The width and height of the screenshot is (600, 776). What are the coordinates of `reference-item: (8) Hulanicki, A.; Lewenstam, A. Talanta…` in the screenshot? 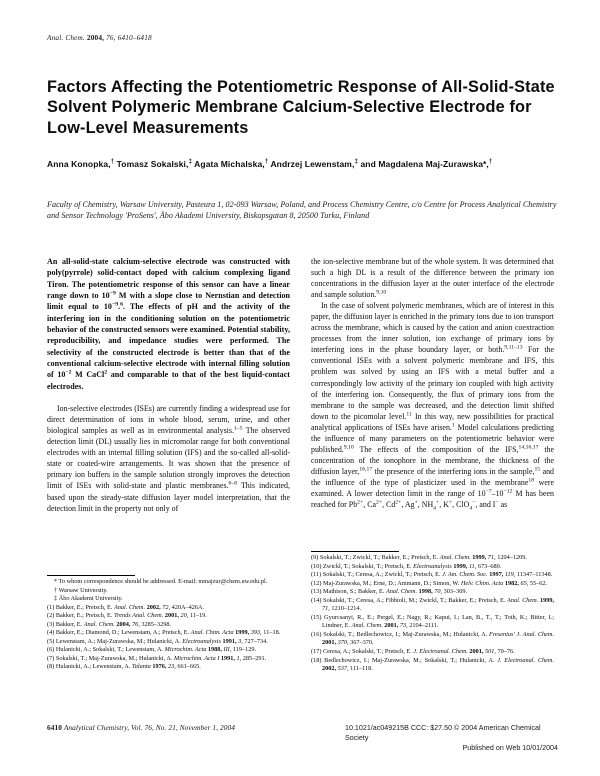 It's located at (168, 667).